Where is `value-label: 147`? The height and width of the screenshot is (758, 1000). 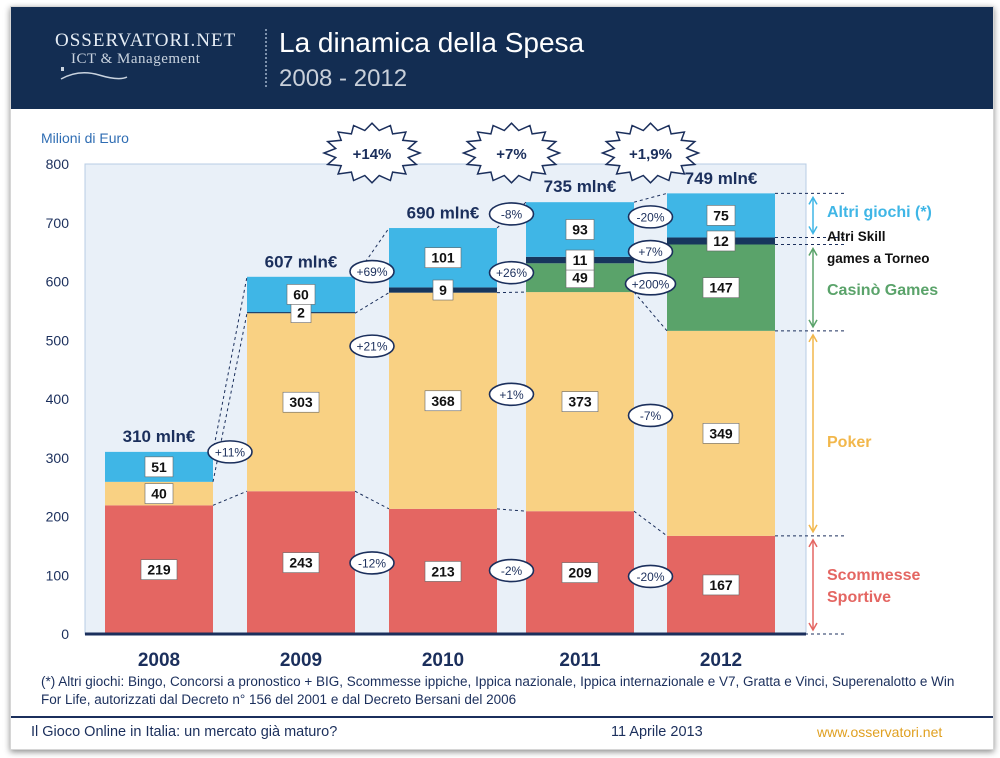
value-label: 147 is located at coordinates (721, 288).